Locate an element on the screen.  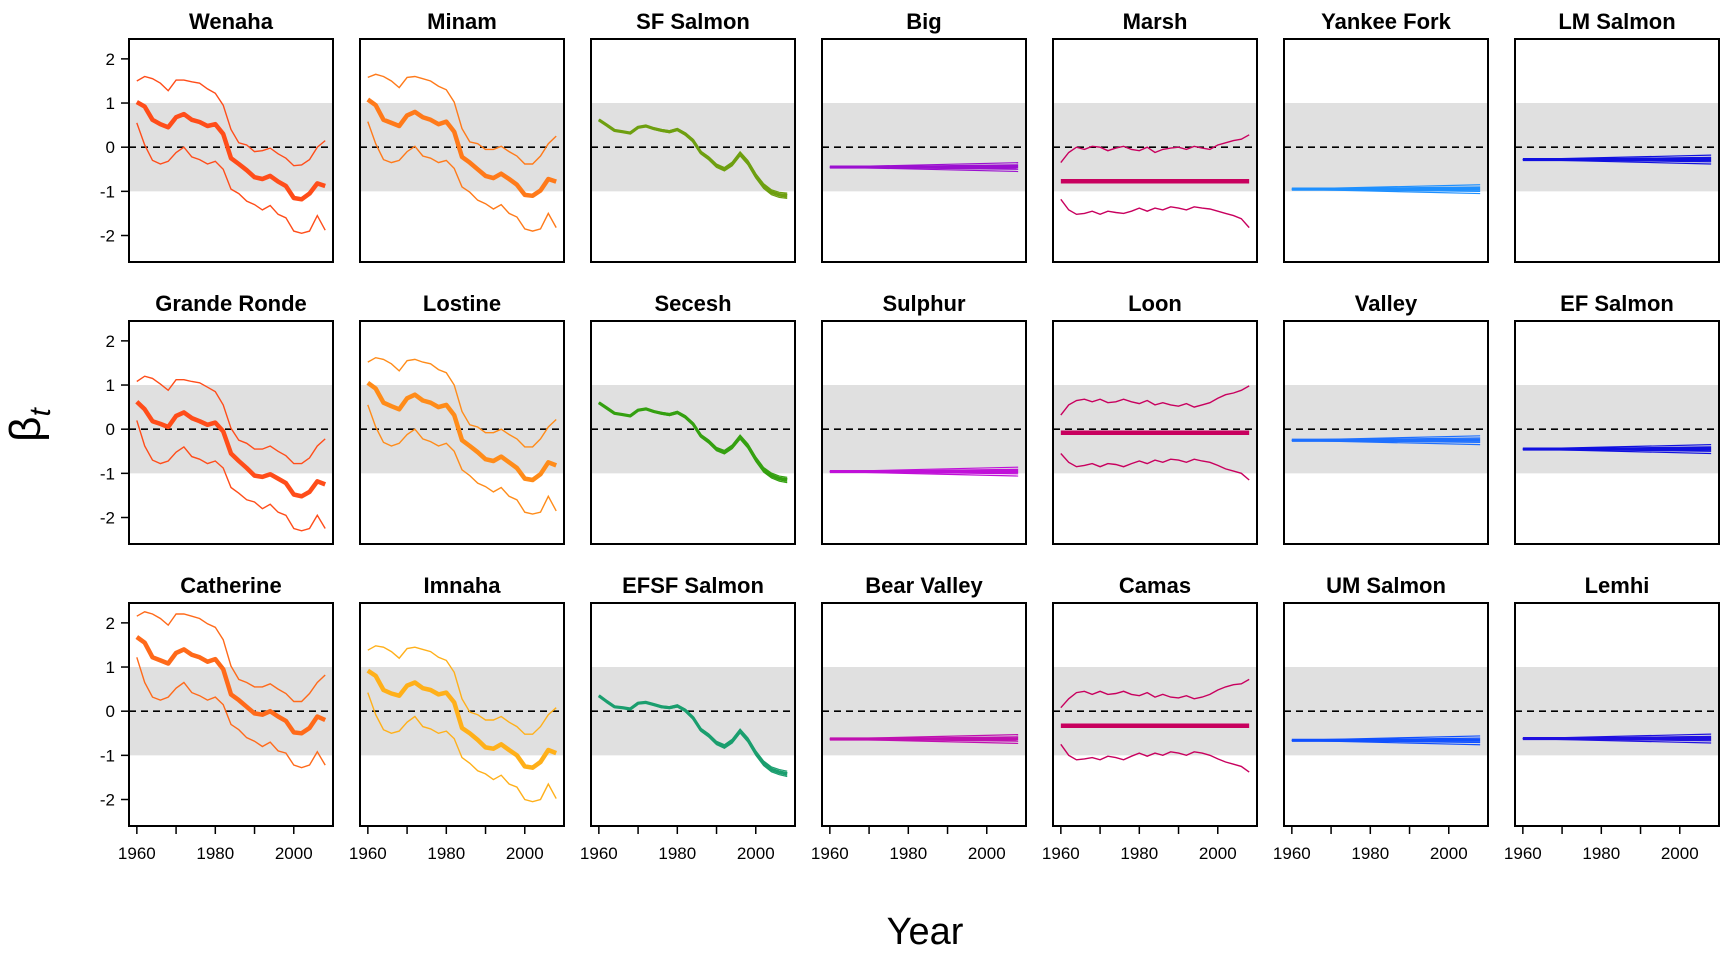
panel: Yankee Fork is located at coordinates (1386, 136).